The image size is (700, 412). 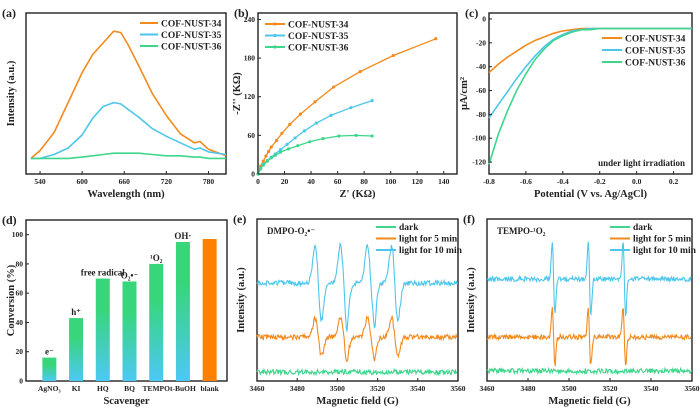 I want to click on x-tick-label: 40, so click(x=311, y=181).